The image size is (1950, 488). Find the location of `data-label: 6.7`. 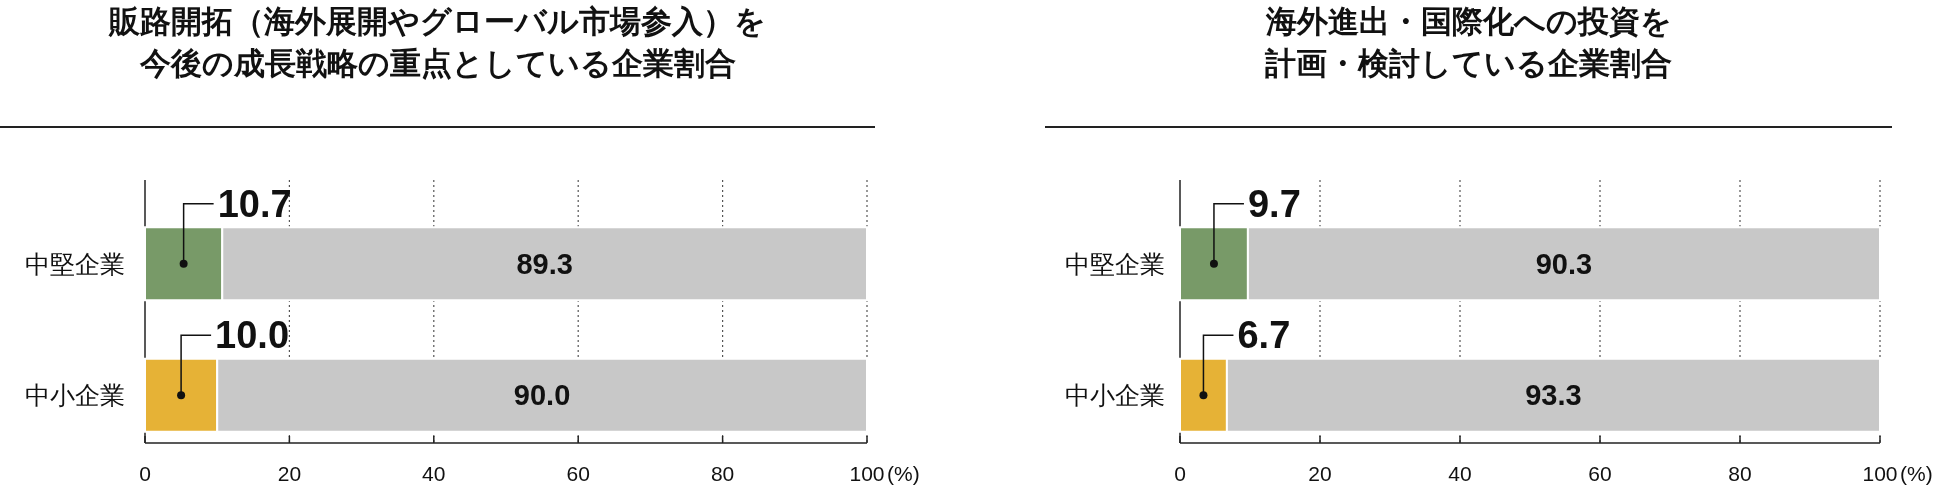

data-label: 6.7 is located at coordinates (1264, 335).